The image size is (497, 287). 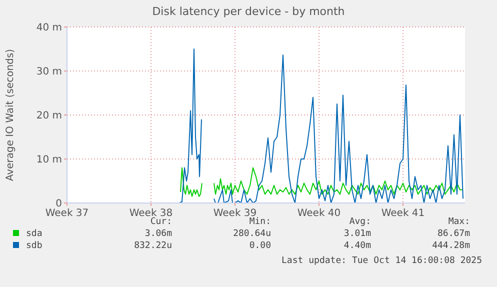 I want to click on x-tick-label: Week 38, so click(x=151, y=213).